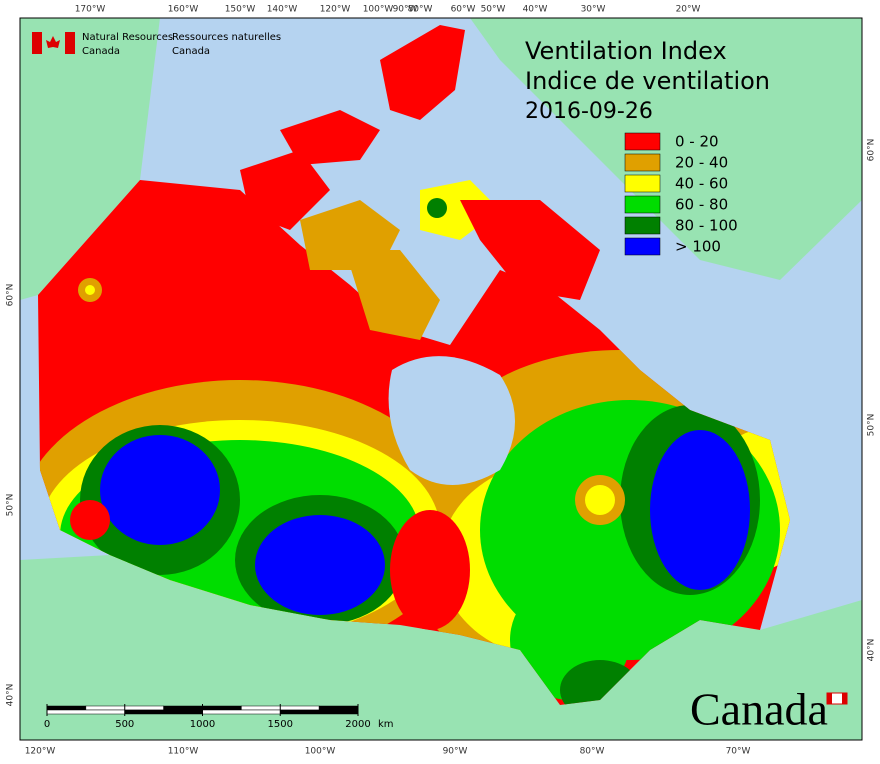 This screenshot has width=880, height=764. Describe the element at coordinates (589, 111) in the screenshot. I see `date: 2016-09-26` at that location.